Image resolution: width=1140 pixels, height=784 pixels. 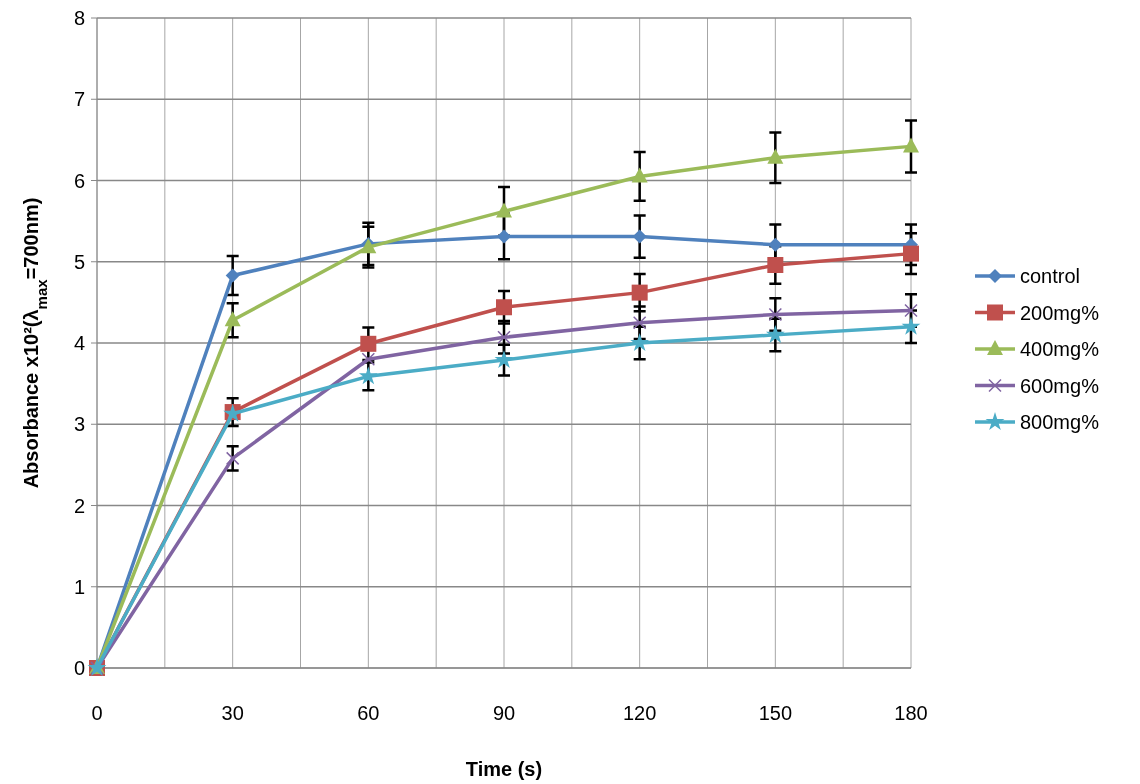 What do you see at coordinates (79, 505) in the screenshot?
I see `y-tick-label: 2` at bounding box center [79, 505].